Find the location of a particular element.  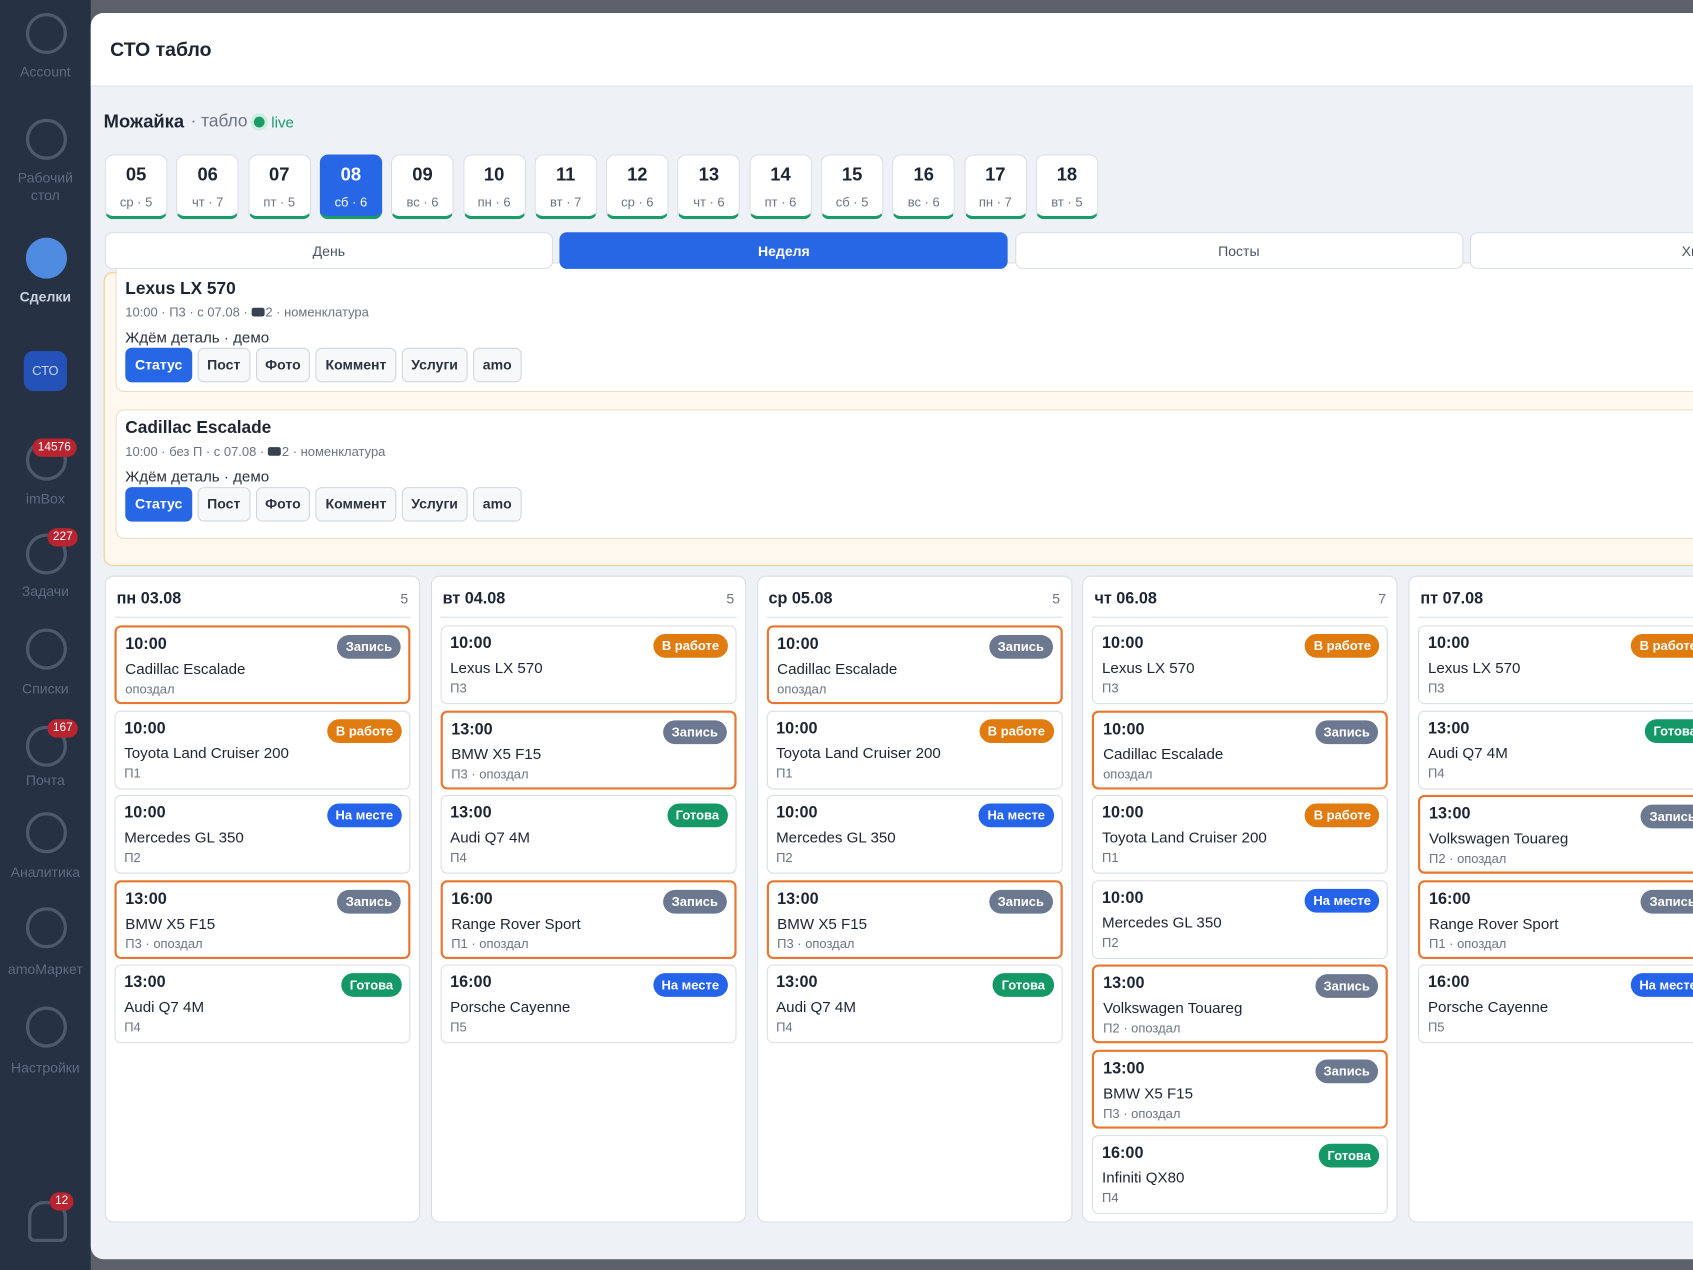

sidebar-label: Задачи is located at coordinates (45, 591).